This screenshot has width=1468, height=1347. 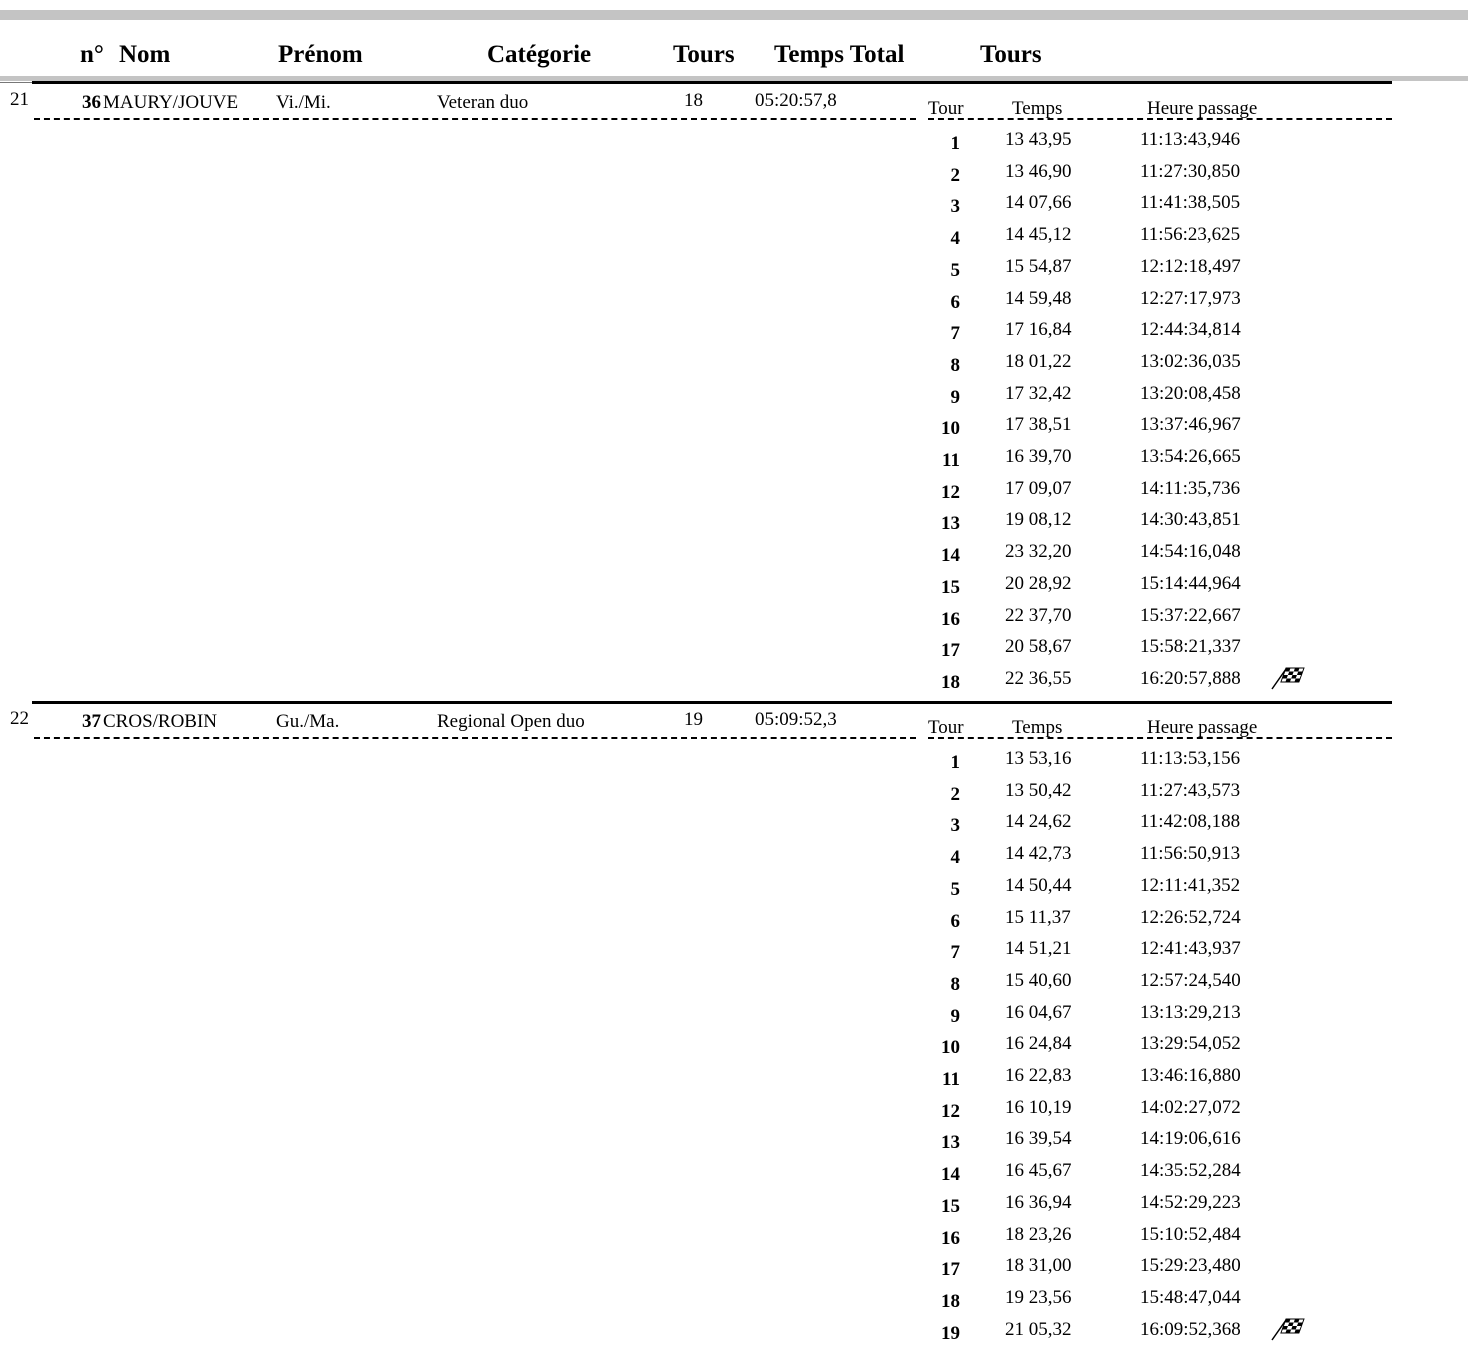 I want to click on header-prenom: Prénom, so click(x=320, y=54).